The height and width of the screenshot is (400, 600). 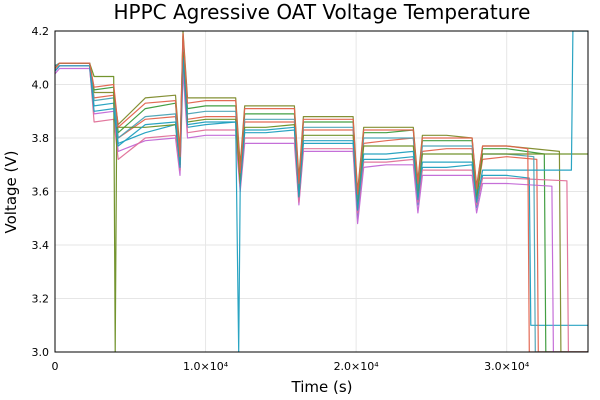 What do you see at coordinates (41, 138) in the screenshot?
I see `y-tick-label: 3.8` at bounding box center [41, 138].